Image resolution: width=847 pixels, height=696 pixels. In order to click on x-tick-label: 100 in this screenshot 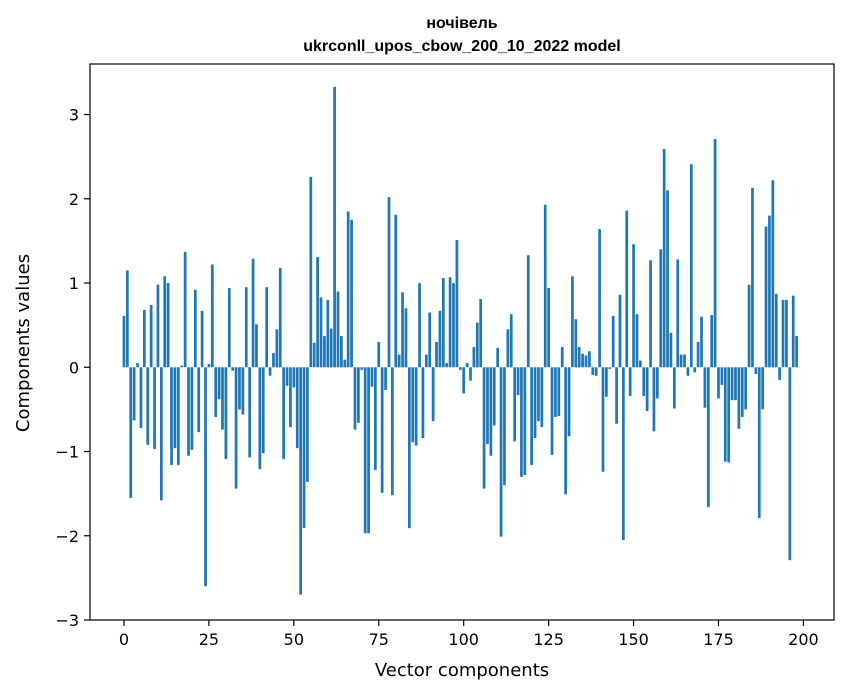, I will do `click(463, 639)`.